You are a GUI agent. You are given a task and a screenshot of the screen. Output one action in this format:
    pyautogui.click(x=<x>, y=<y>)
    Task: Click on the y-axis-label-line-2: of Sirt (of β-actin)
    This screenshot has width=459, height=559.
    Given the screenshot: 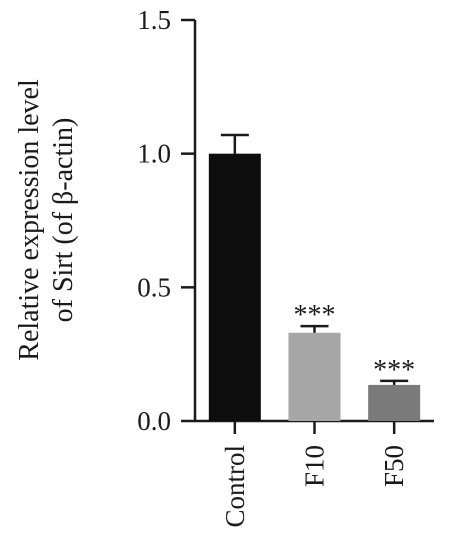 What is the action you would take?
    pyautogui.click(x=63, y=220)
    